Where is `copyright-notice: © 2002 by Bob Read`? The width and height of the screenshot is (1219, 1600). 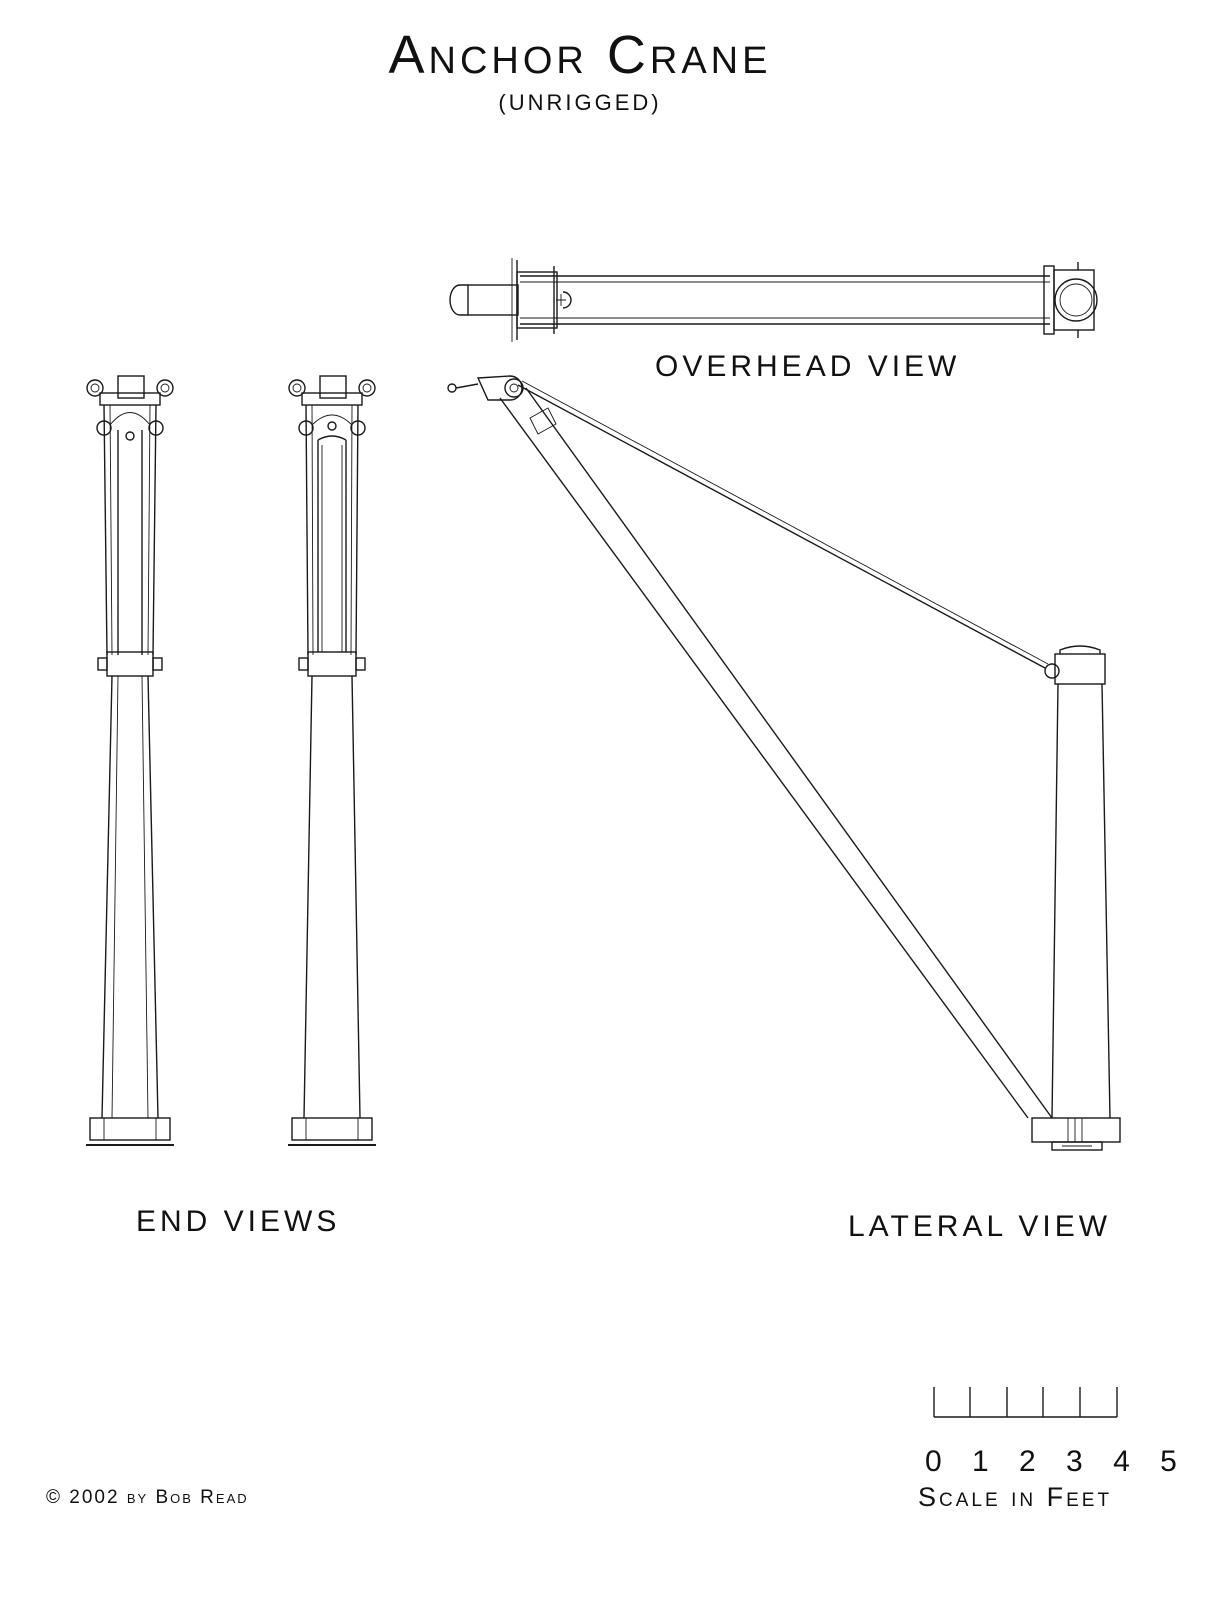
copyright-notice: © 2002 by Bob Read is located at coordinates (147, 1497).